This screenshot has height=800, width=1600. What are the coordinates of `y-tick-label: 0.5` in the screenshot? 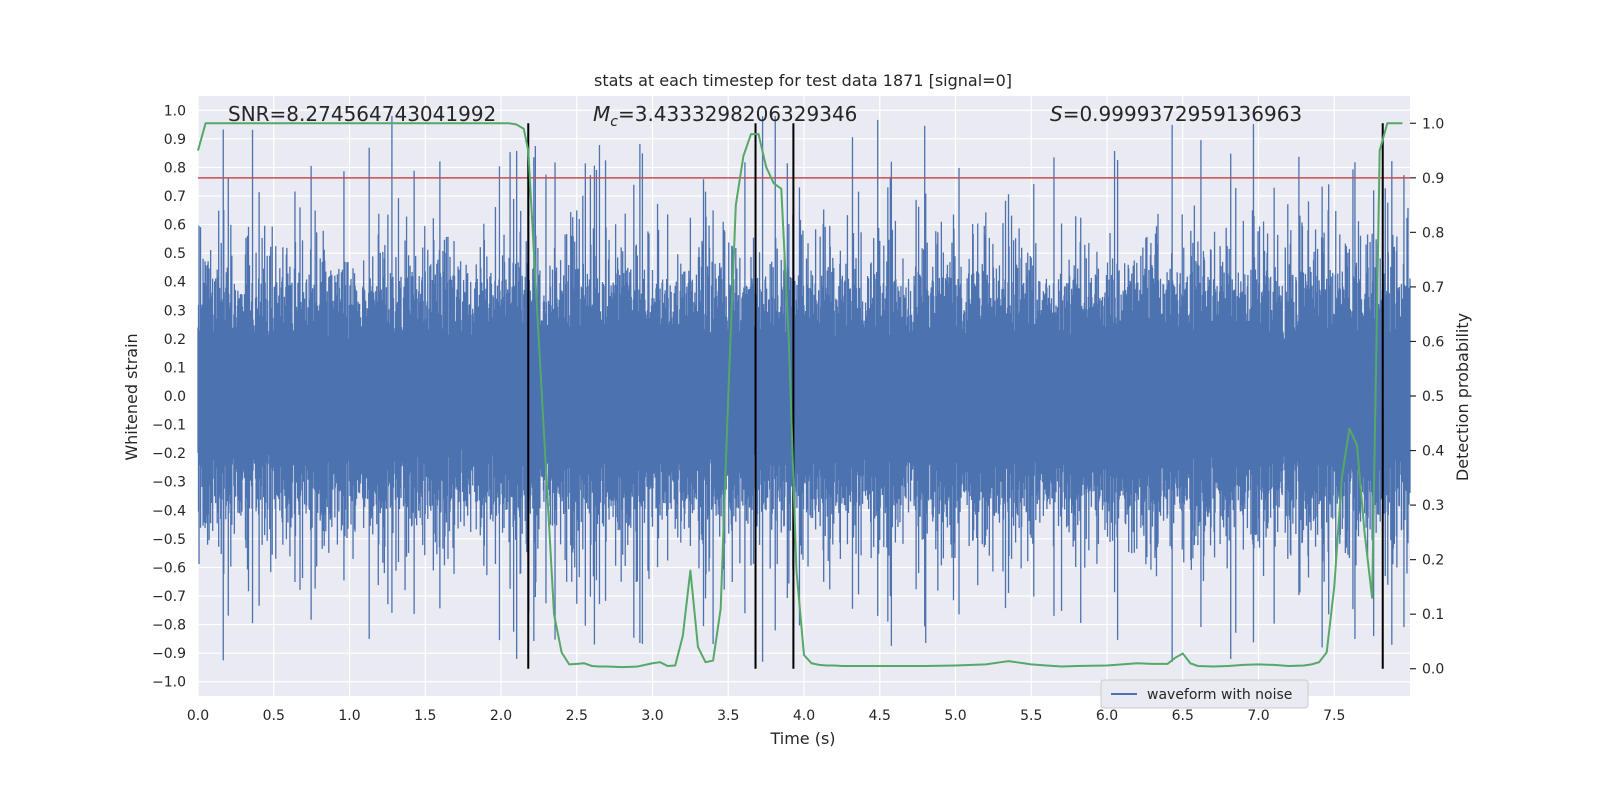 It's located at (175, 254).